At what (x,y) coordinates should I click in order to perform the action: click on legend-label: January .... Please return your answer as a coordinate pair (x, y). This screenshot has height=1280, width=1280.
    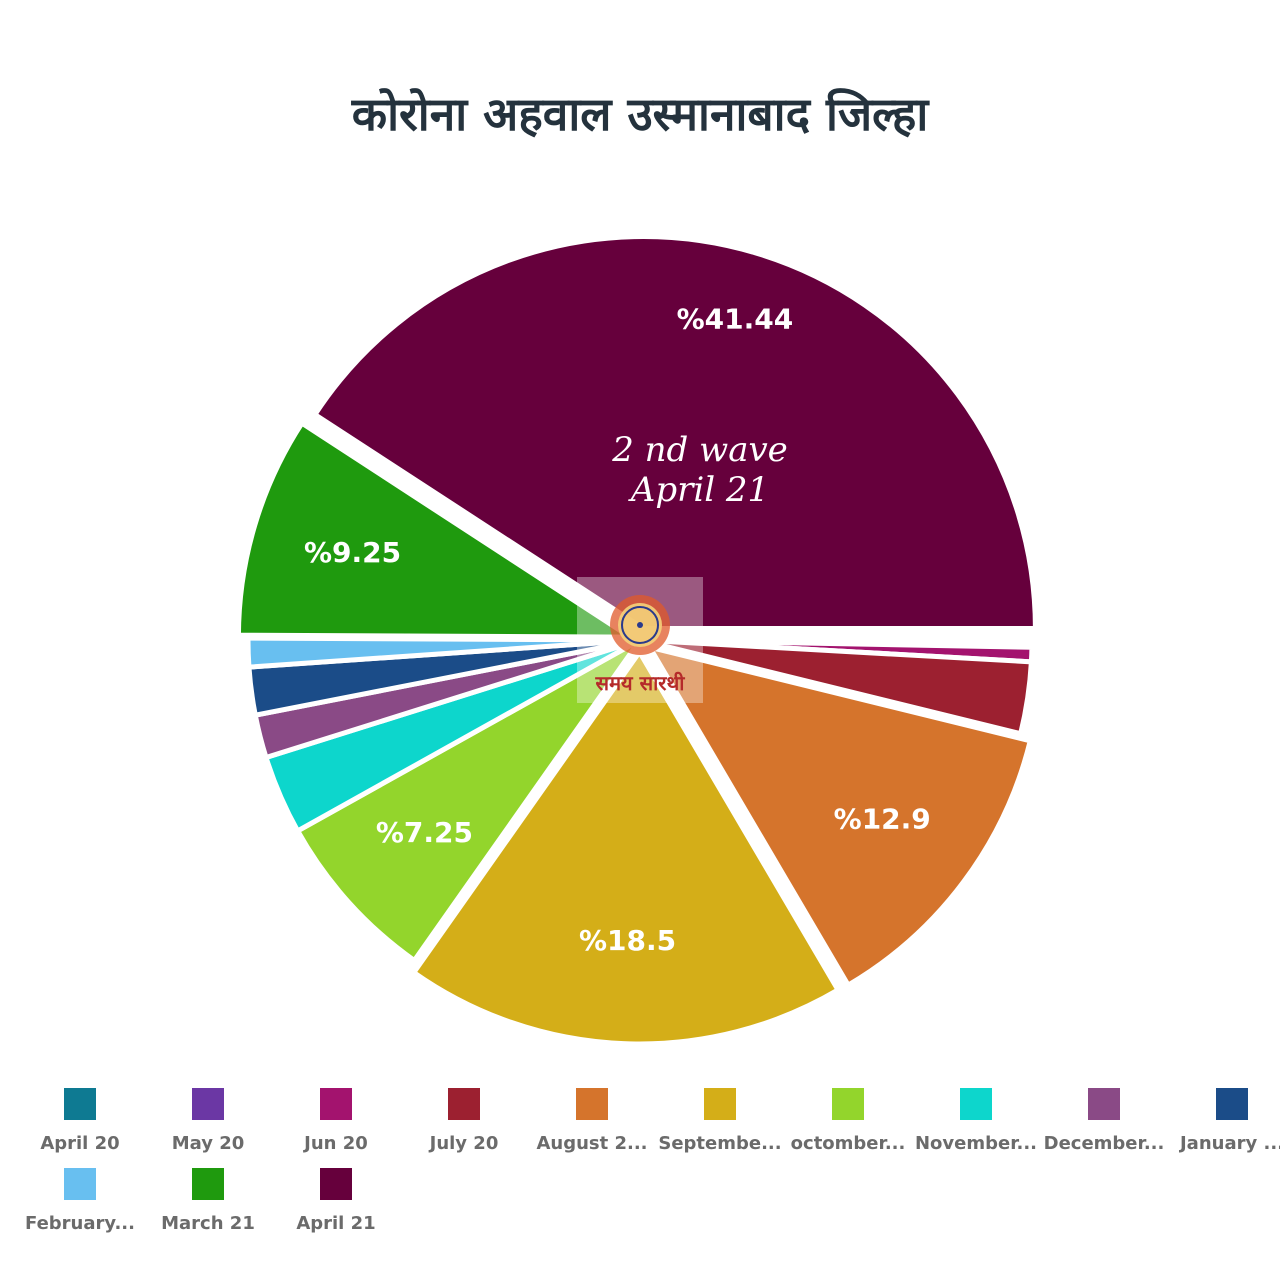
    Looking at the image, I should click on (1229, 1143).